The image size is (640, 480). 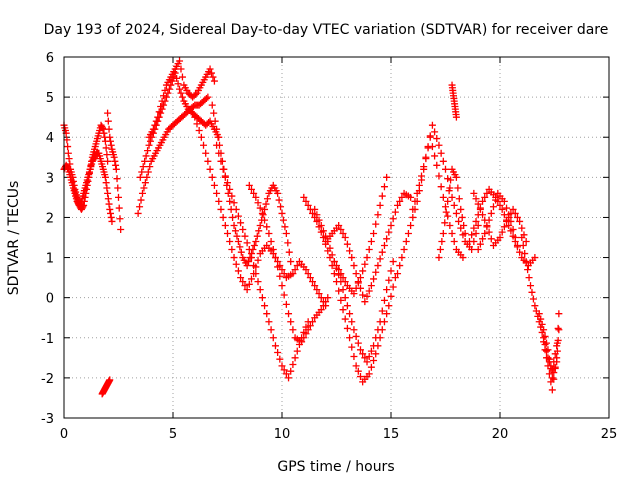 I want to click on y-tick-label: -2, so click(x=47, y=379).